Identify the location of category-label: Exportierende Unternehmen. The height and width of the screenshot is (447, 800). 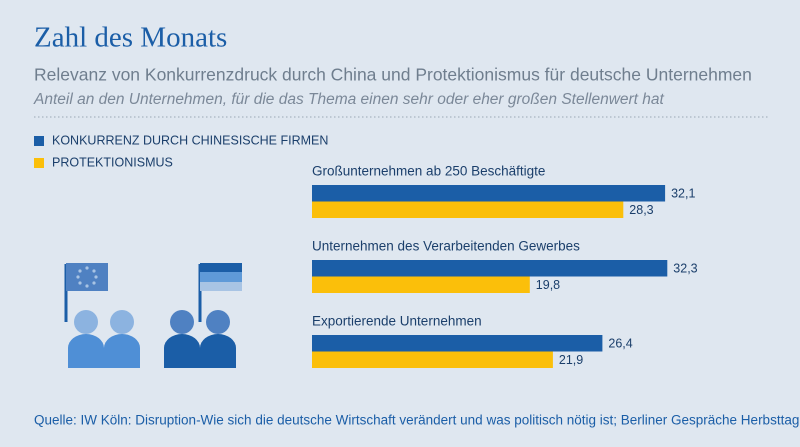
(397, 321).